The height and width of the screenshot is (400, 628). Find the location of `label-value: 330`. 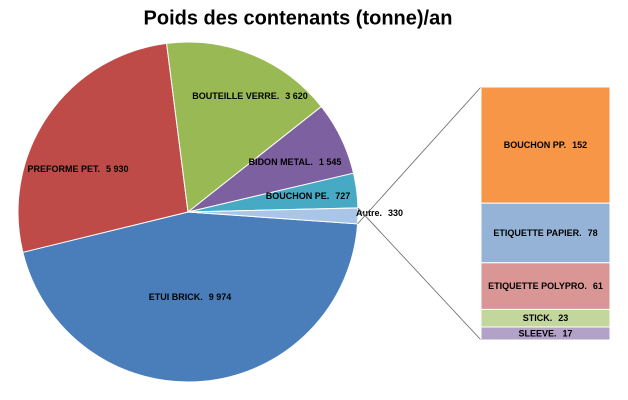

label-value: 330 is located at coordinates (395, 213).